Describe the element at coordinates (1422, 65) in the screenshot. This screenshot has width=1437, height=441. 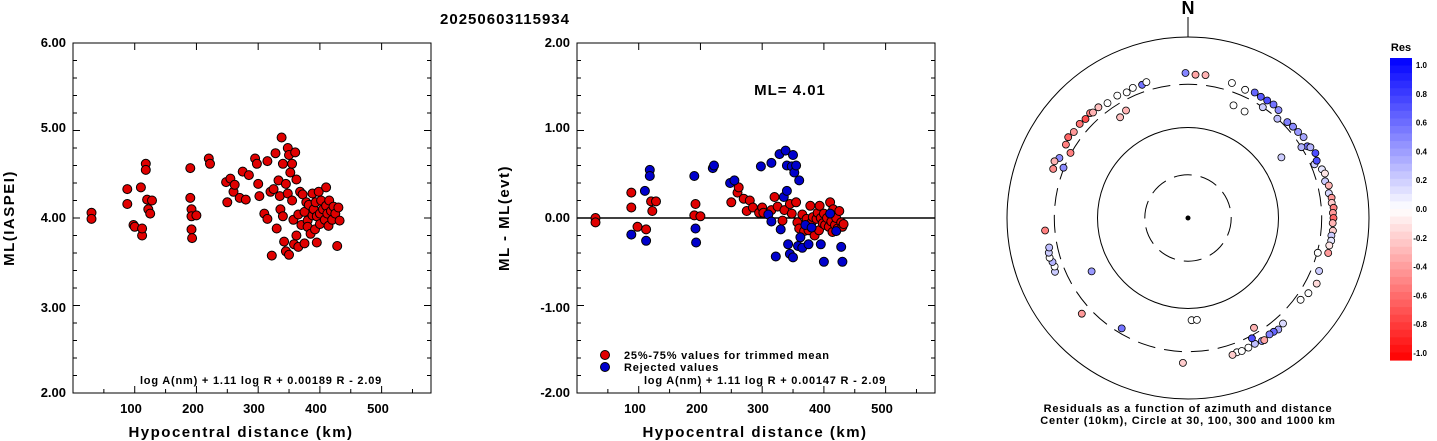
I see `colorbar-tick-label: 1.0` at that location.